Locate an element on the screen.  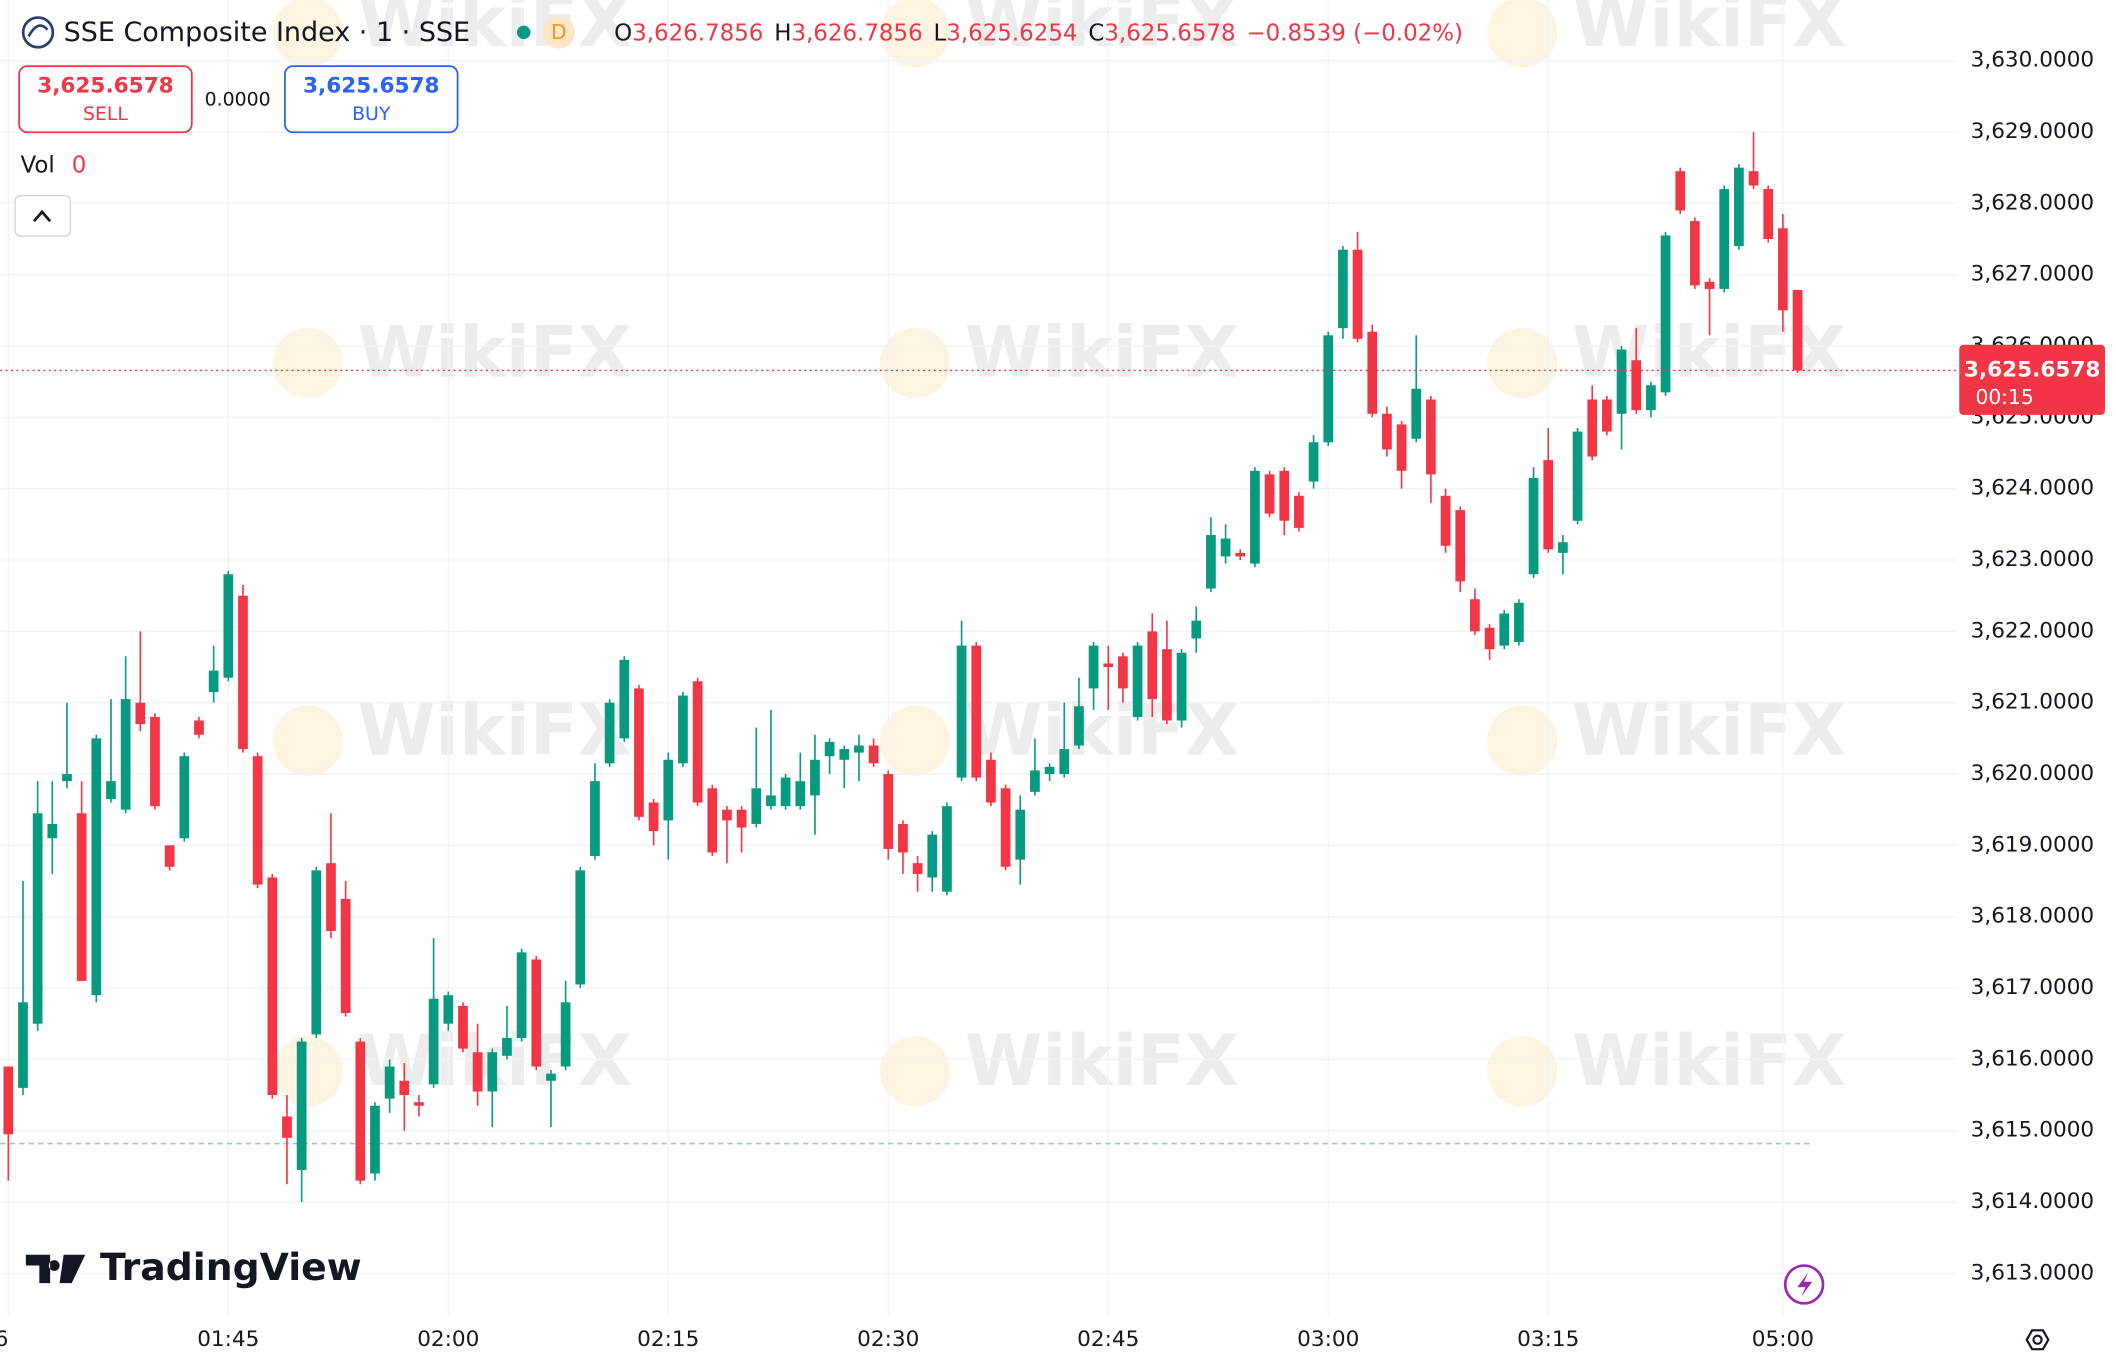
x-tick-label: 01:45 is located at coordinates (228, 1339).